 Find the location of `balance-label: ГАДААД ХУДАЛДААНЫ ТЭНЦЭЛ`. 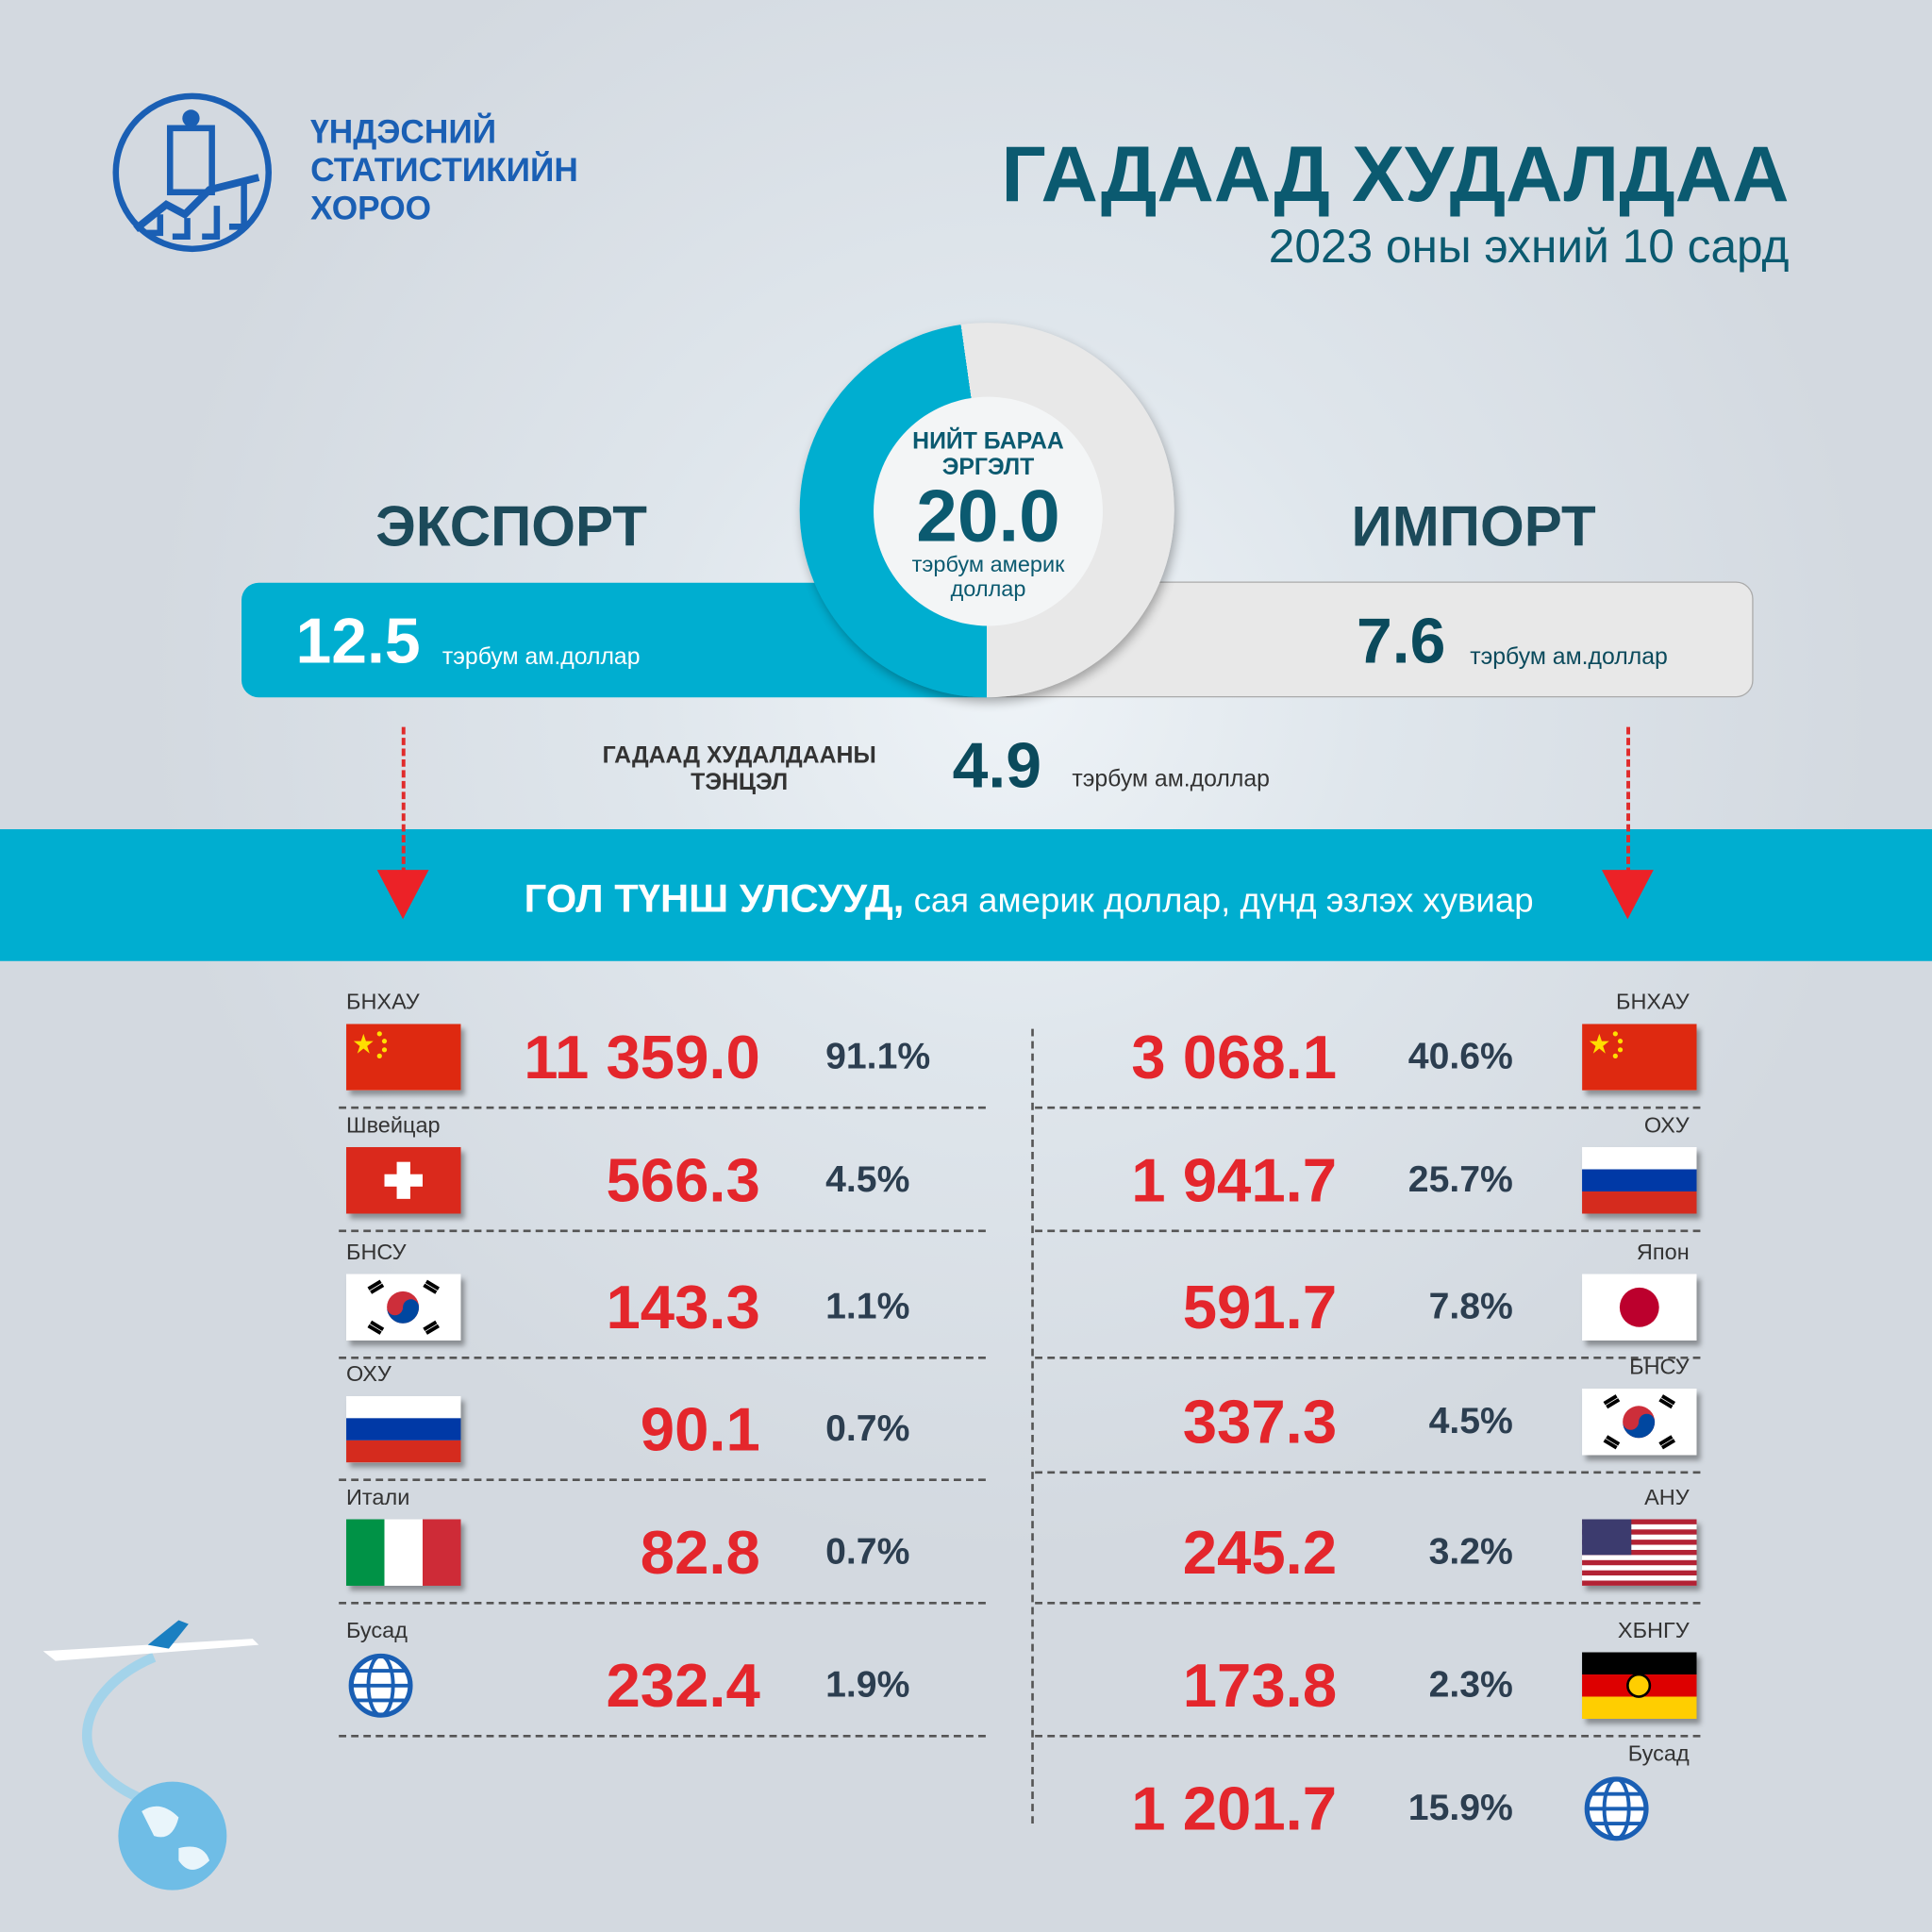

balance-label: ГАДААД ХУДАЛДААНЫ ТЭНЦЭЛ is located at coordinates (739, 770).